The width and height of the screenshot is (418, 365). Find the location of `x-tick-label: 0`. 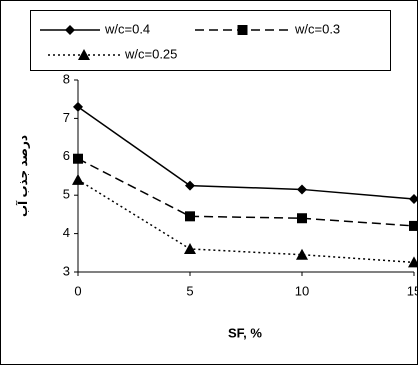

x-tick-label: 0 is located at coordinates (77, 290).